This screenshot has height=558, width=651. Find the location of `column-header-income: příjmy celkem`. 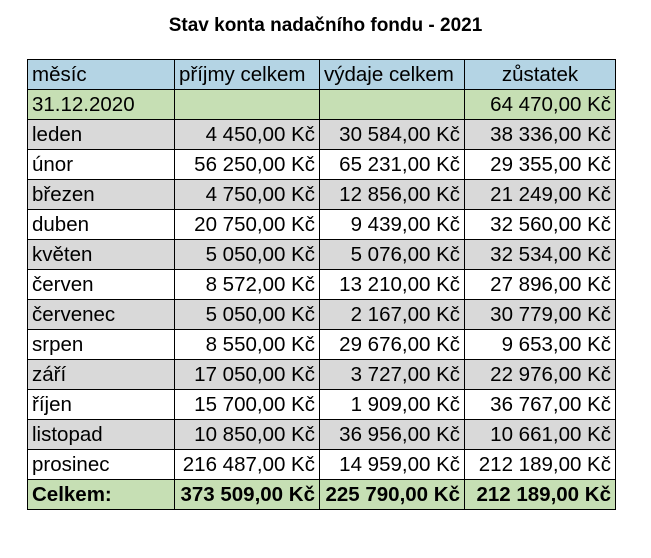

column-header-income: příjmy celkem is located at coordinates (247, 74).